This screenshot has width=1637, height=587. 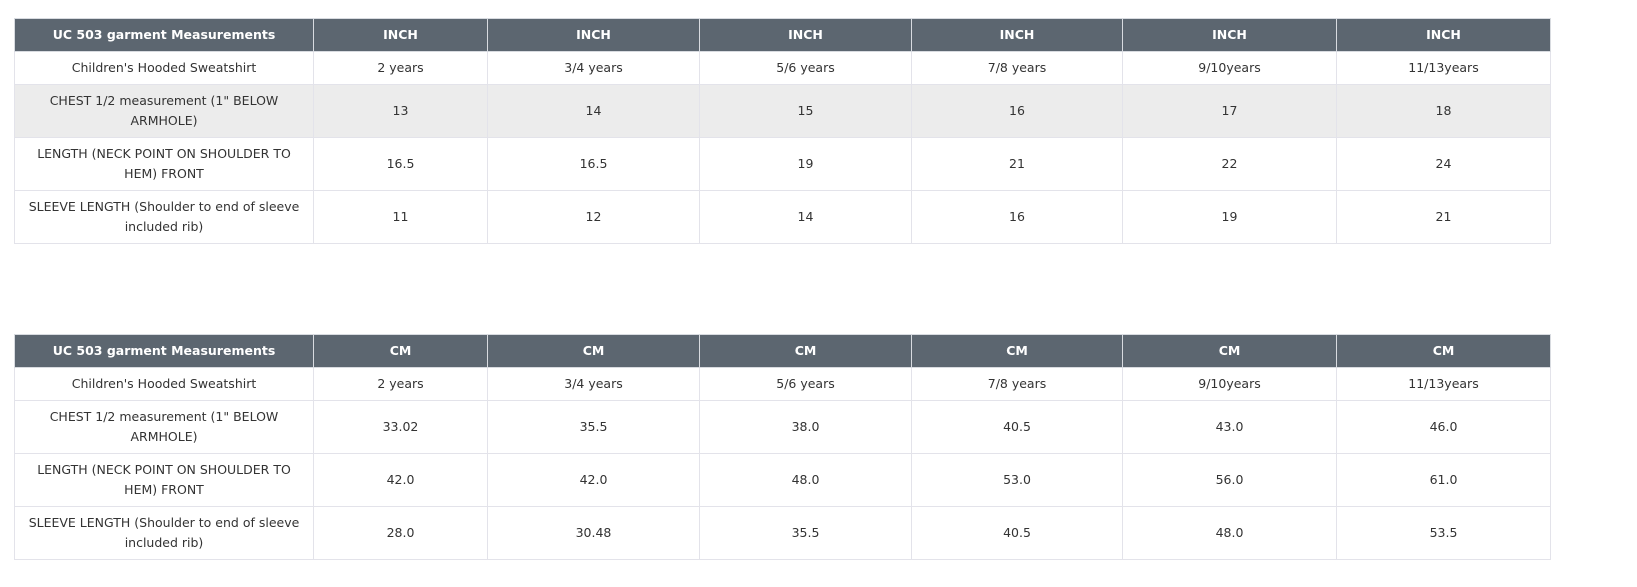 What do you see at coordinates (1229, 111) in the screenshot?
I see `value-cell: 17` at bounding box center [1229, 111].